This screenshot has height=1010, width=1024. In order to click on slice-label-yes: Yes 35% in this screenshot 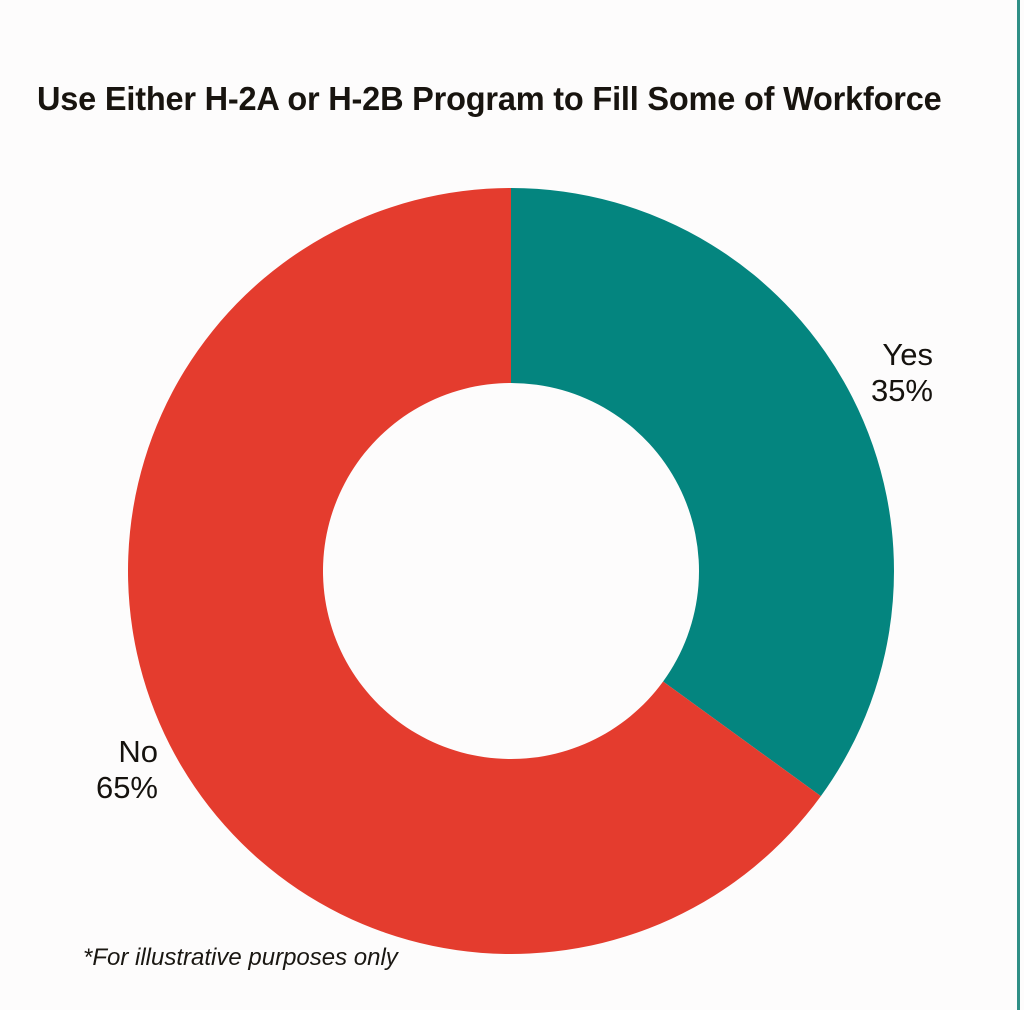, I will do `click(813, 373)`.